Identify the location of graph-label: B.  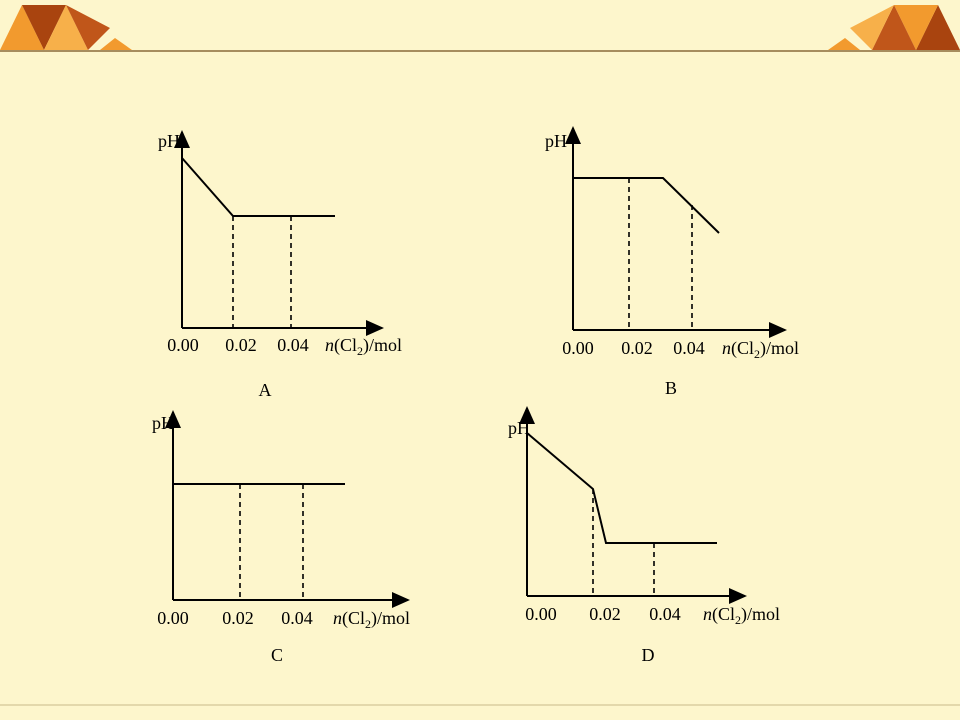
(671, 388).